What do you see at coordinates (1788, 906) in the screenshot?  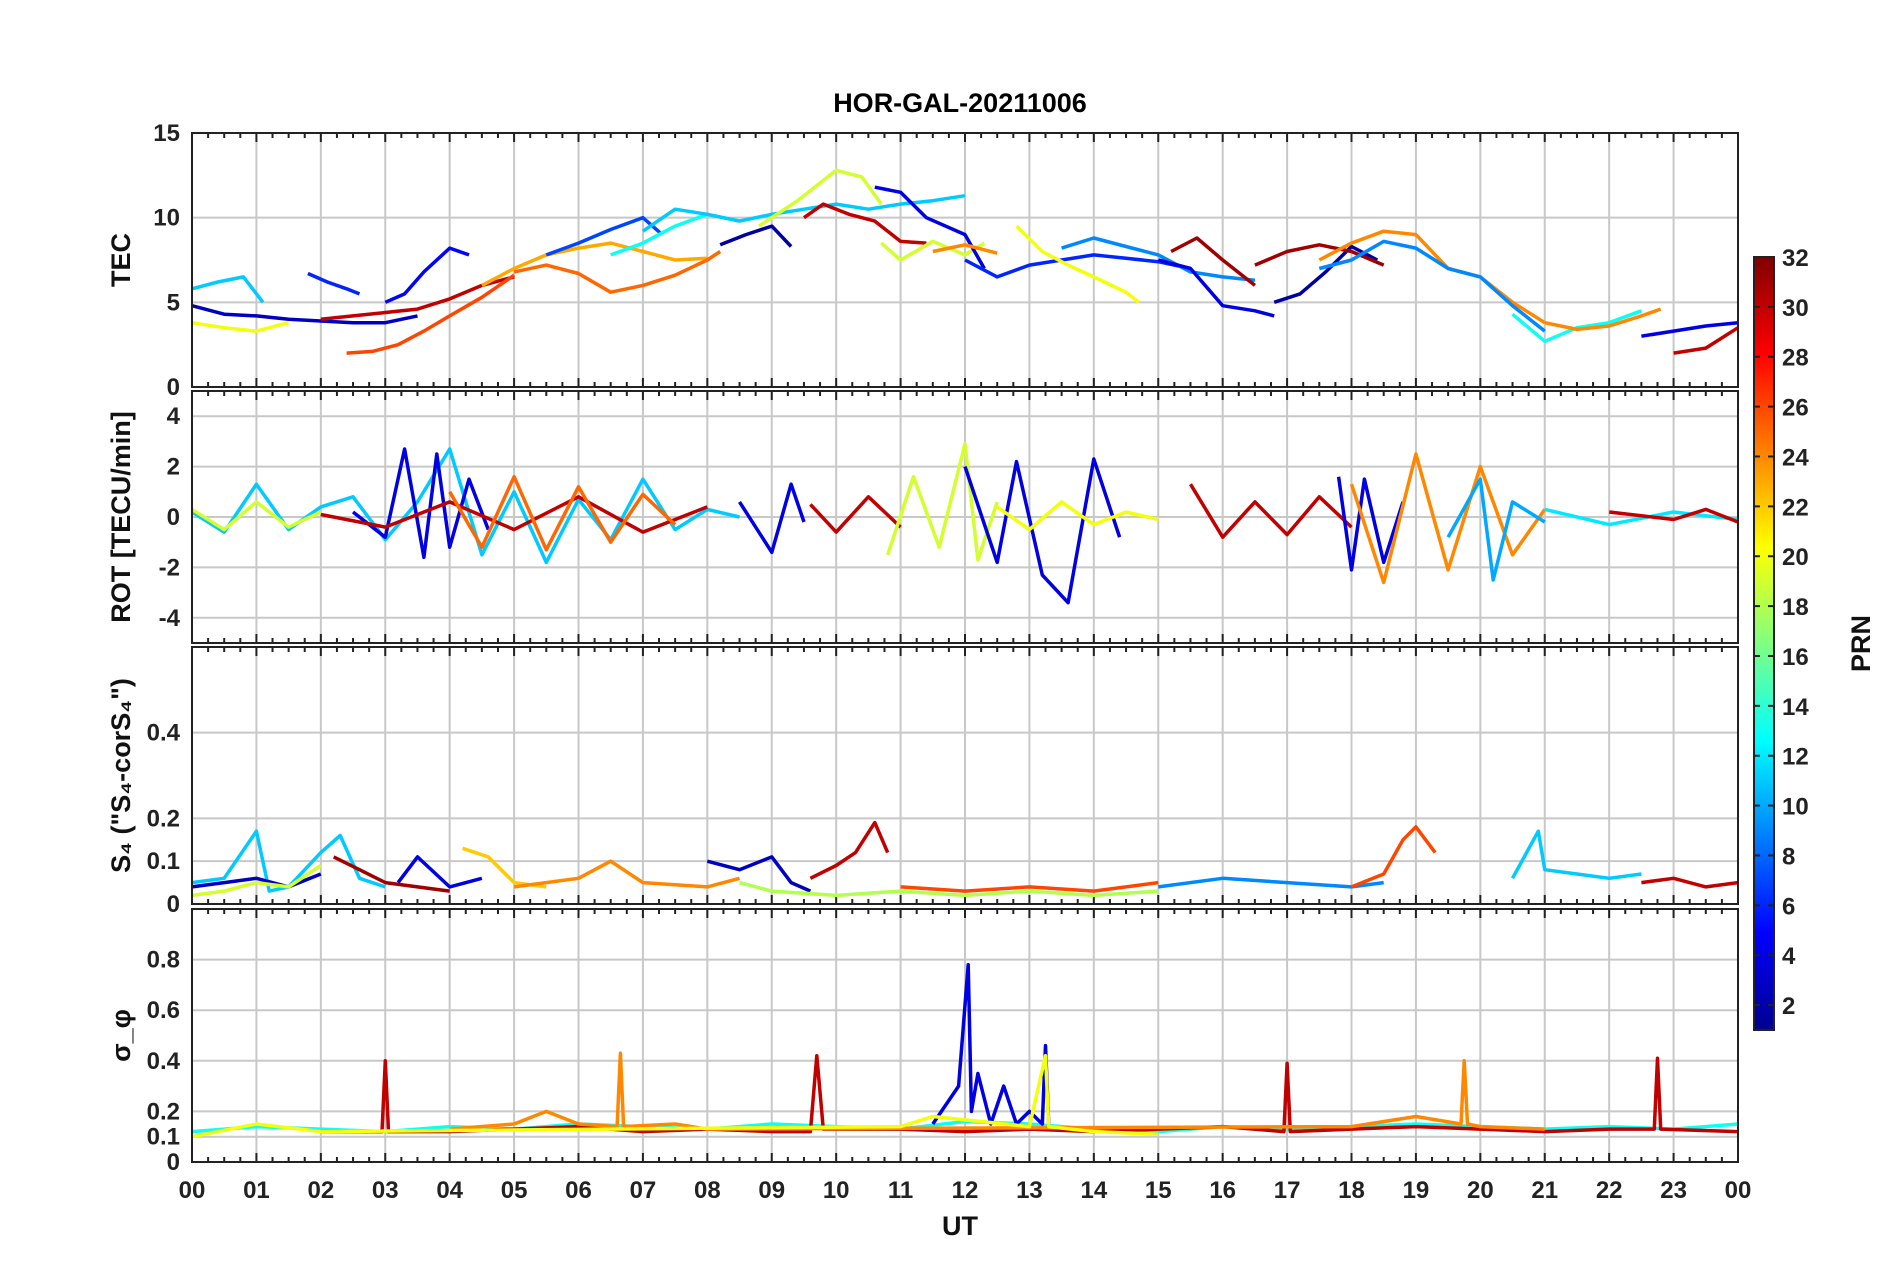 I see `colorbar-tick-label: 6` at bounding box center [1788, 906].